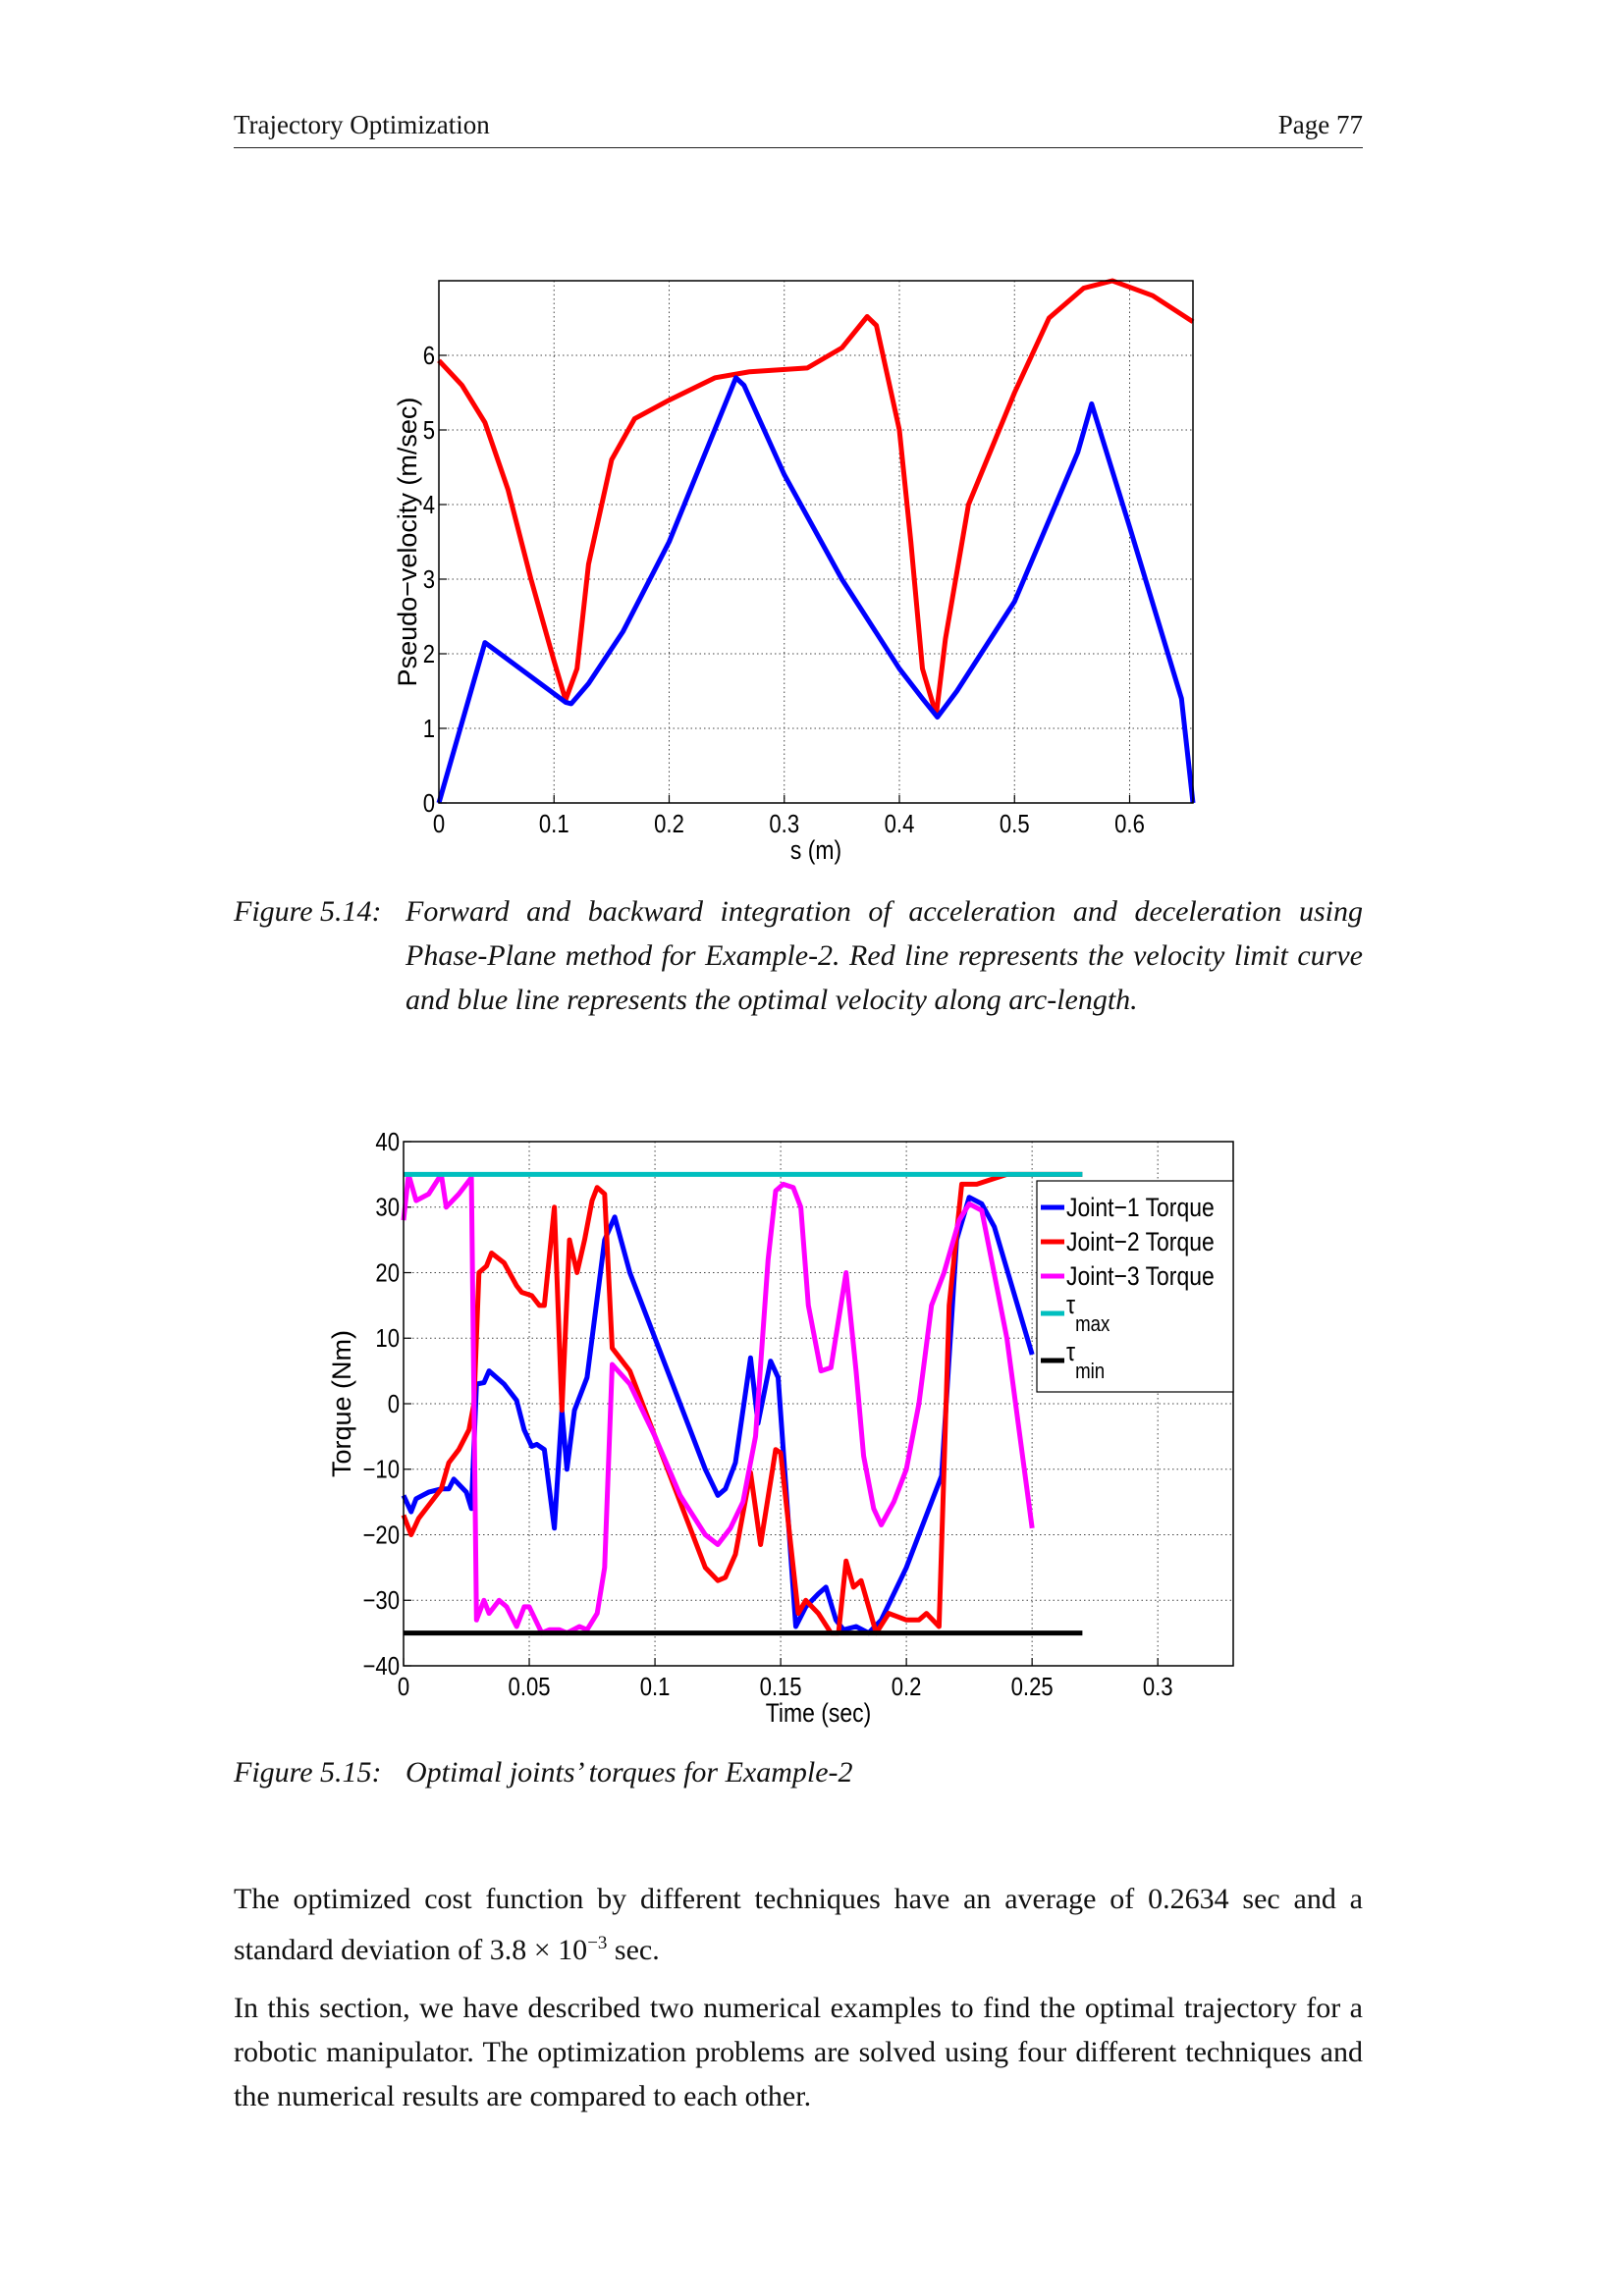 The image size is (1624, 2296). Describe the element at coordinates (818, 1713) in the screenshot. I see `x-axis-label: Time (sec)` at that location.